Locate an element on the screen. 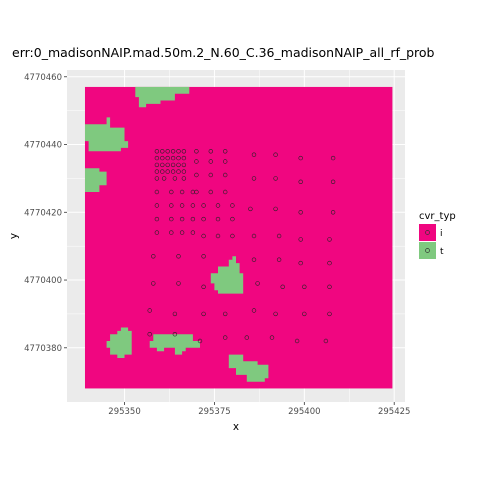  x-axis-label: x is located at coordinates (236, 427).